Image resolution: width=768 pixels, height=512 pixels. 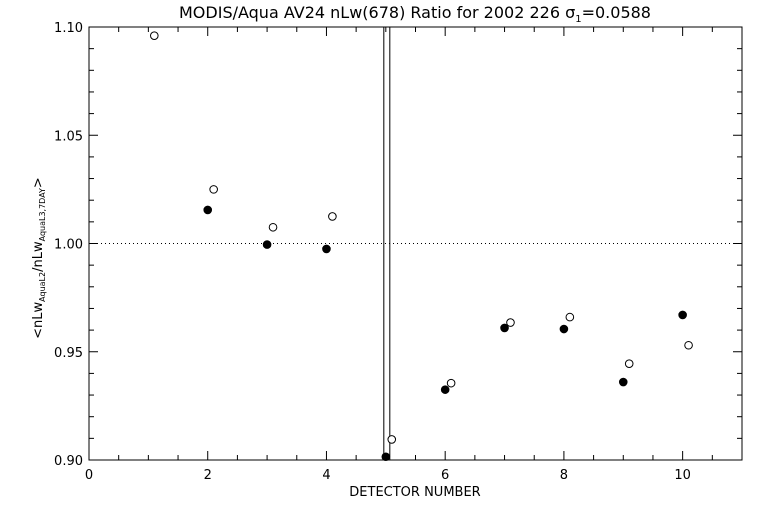 I want to click on y-axis-label: <nLwAquaL2/nLwAquaL3,7DAY>, so click(x=39, y=258).